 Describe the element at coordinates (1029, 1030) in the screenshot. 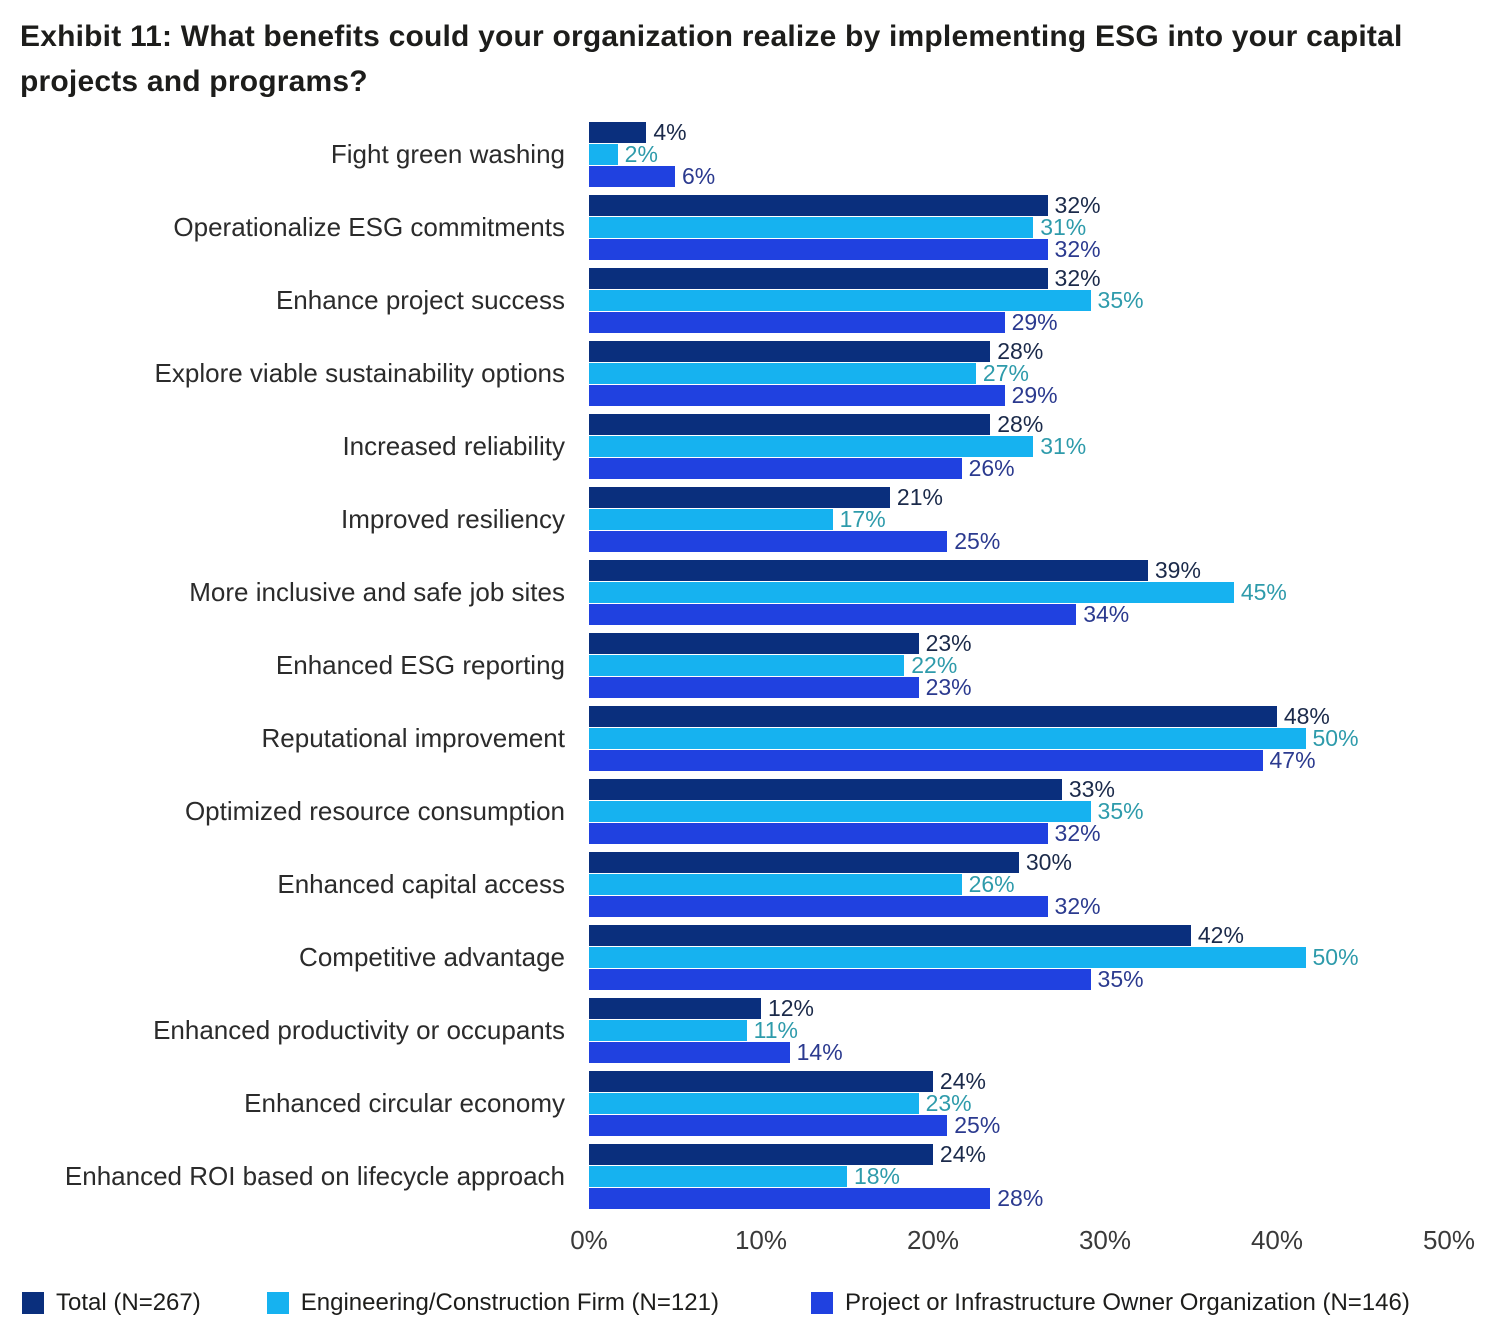

I see `bar-line: 11%` at that location.